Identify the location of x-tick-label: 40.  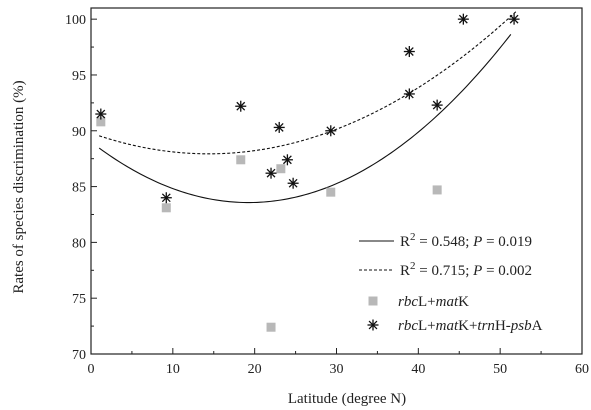
(418, 369).